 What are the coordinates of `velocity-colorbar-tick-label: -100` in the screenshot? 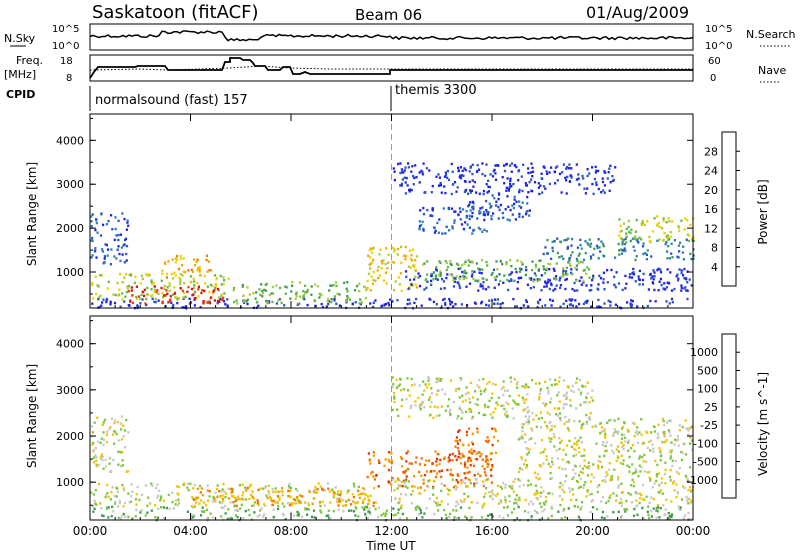 It's located at (705, 443).